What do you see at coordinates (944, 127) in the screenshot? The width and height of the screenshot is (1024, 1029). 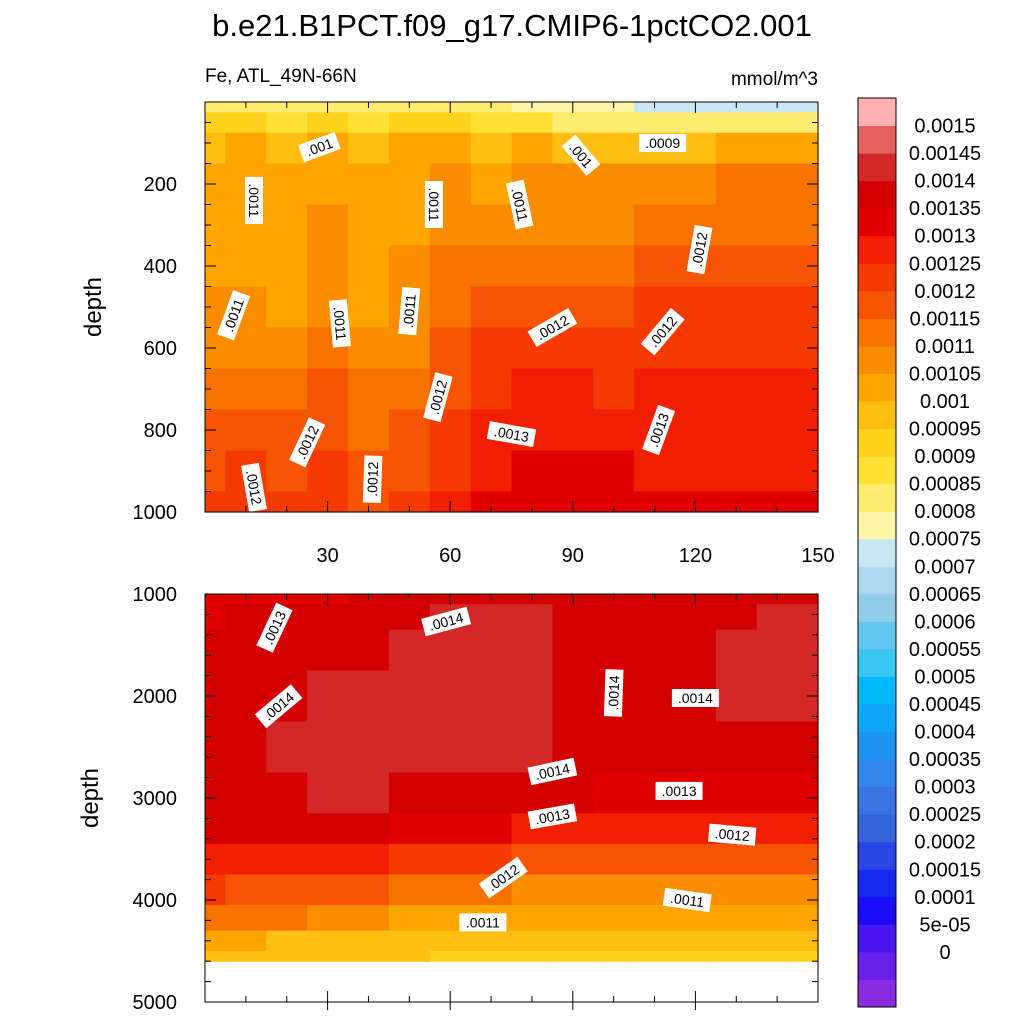 I see `colorbar-label: 0.0015` at bounding box center [944, 127].